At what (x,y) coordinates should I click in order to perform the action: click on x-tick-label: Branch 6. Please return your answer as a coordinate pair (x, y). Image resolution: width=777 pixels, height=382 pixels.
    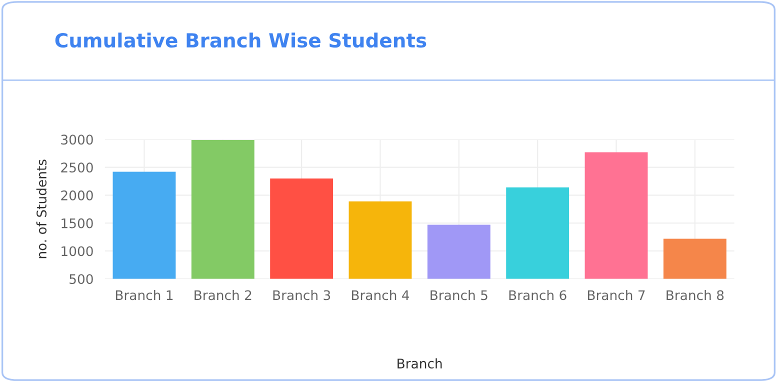
    Looking at the image, I should click on (537, 295).